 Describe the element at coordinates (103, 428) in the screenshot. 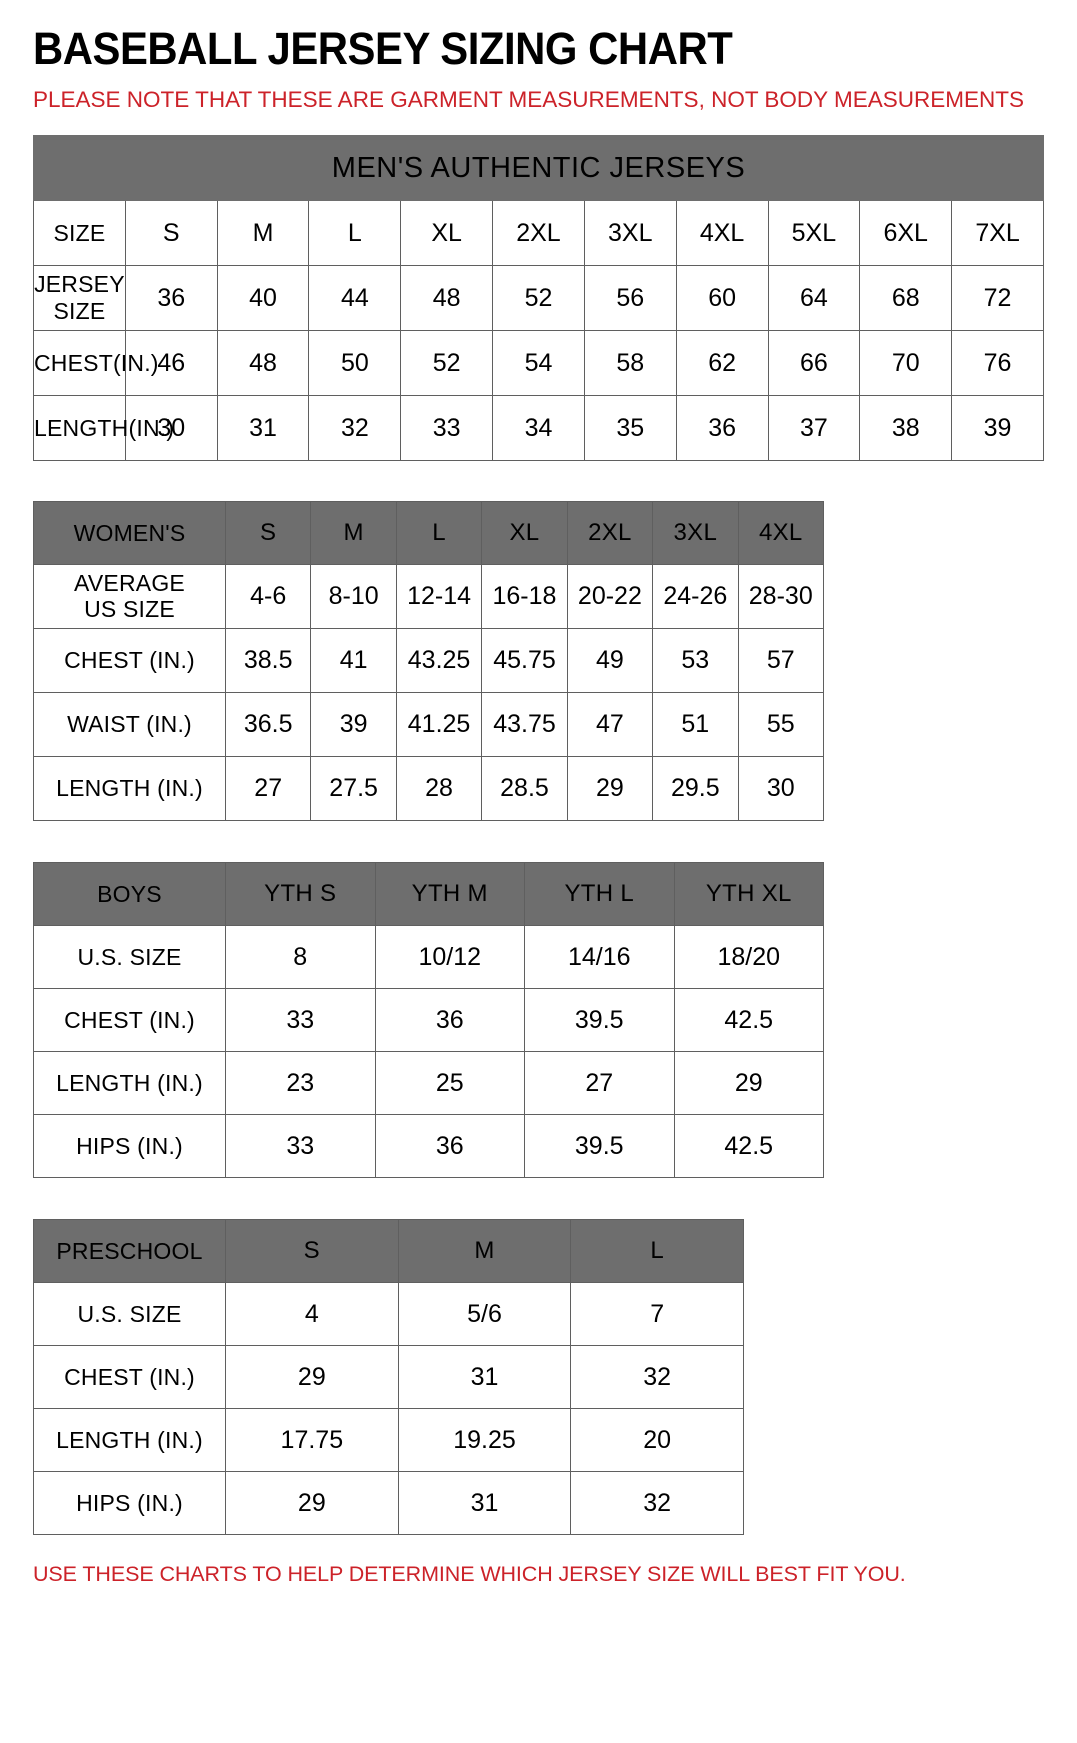

I see `row-label: LENGTH(IN.)` at that location.